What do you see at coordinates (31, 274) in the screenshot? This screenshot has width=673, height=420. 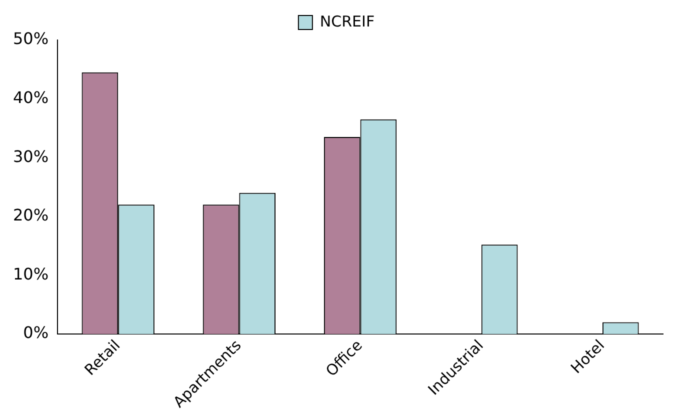 I see `y-tick-label: 10%` at bounding box center [31, 274].